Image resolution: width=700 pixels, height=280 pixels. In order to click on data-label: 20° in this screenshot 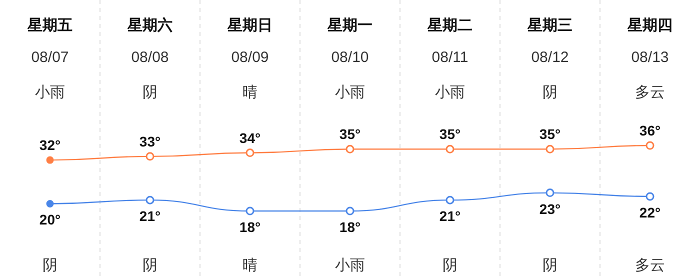, I will do `click(50, 220)`.